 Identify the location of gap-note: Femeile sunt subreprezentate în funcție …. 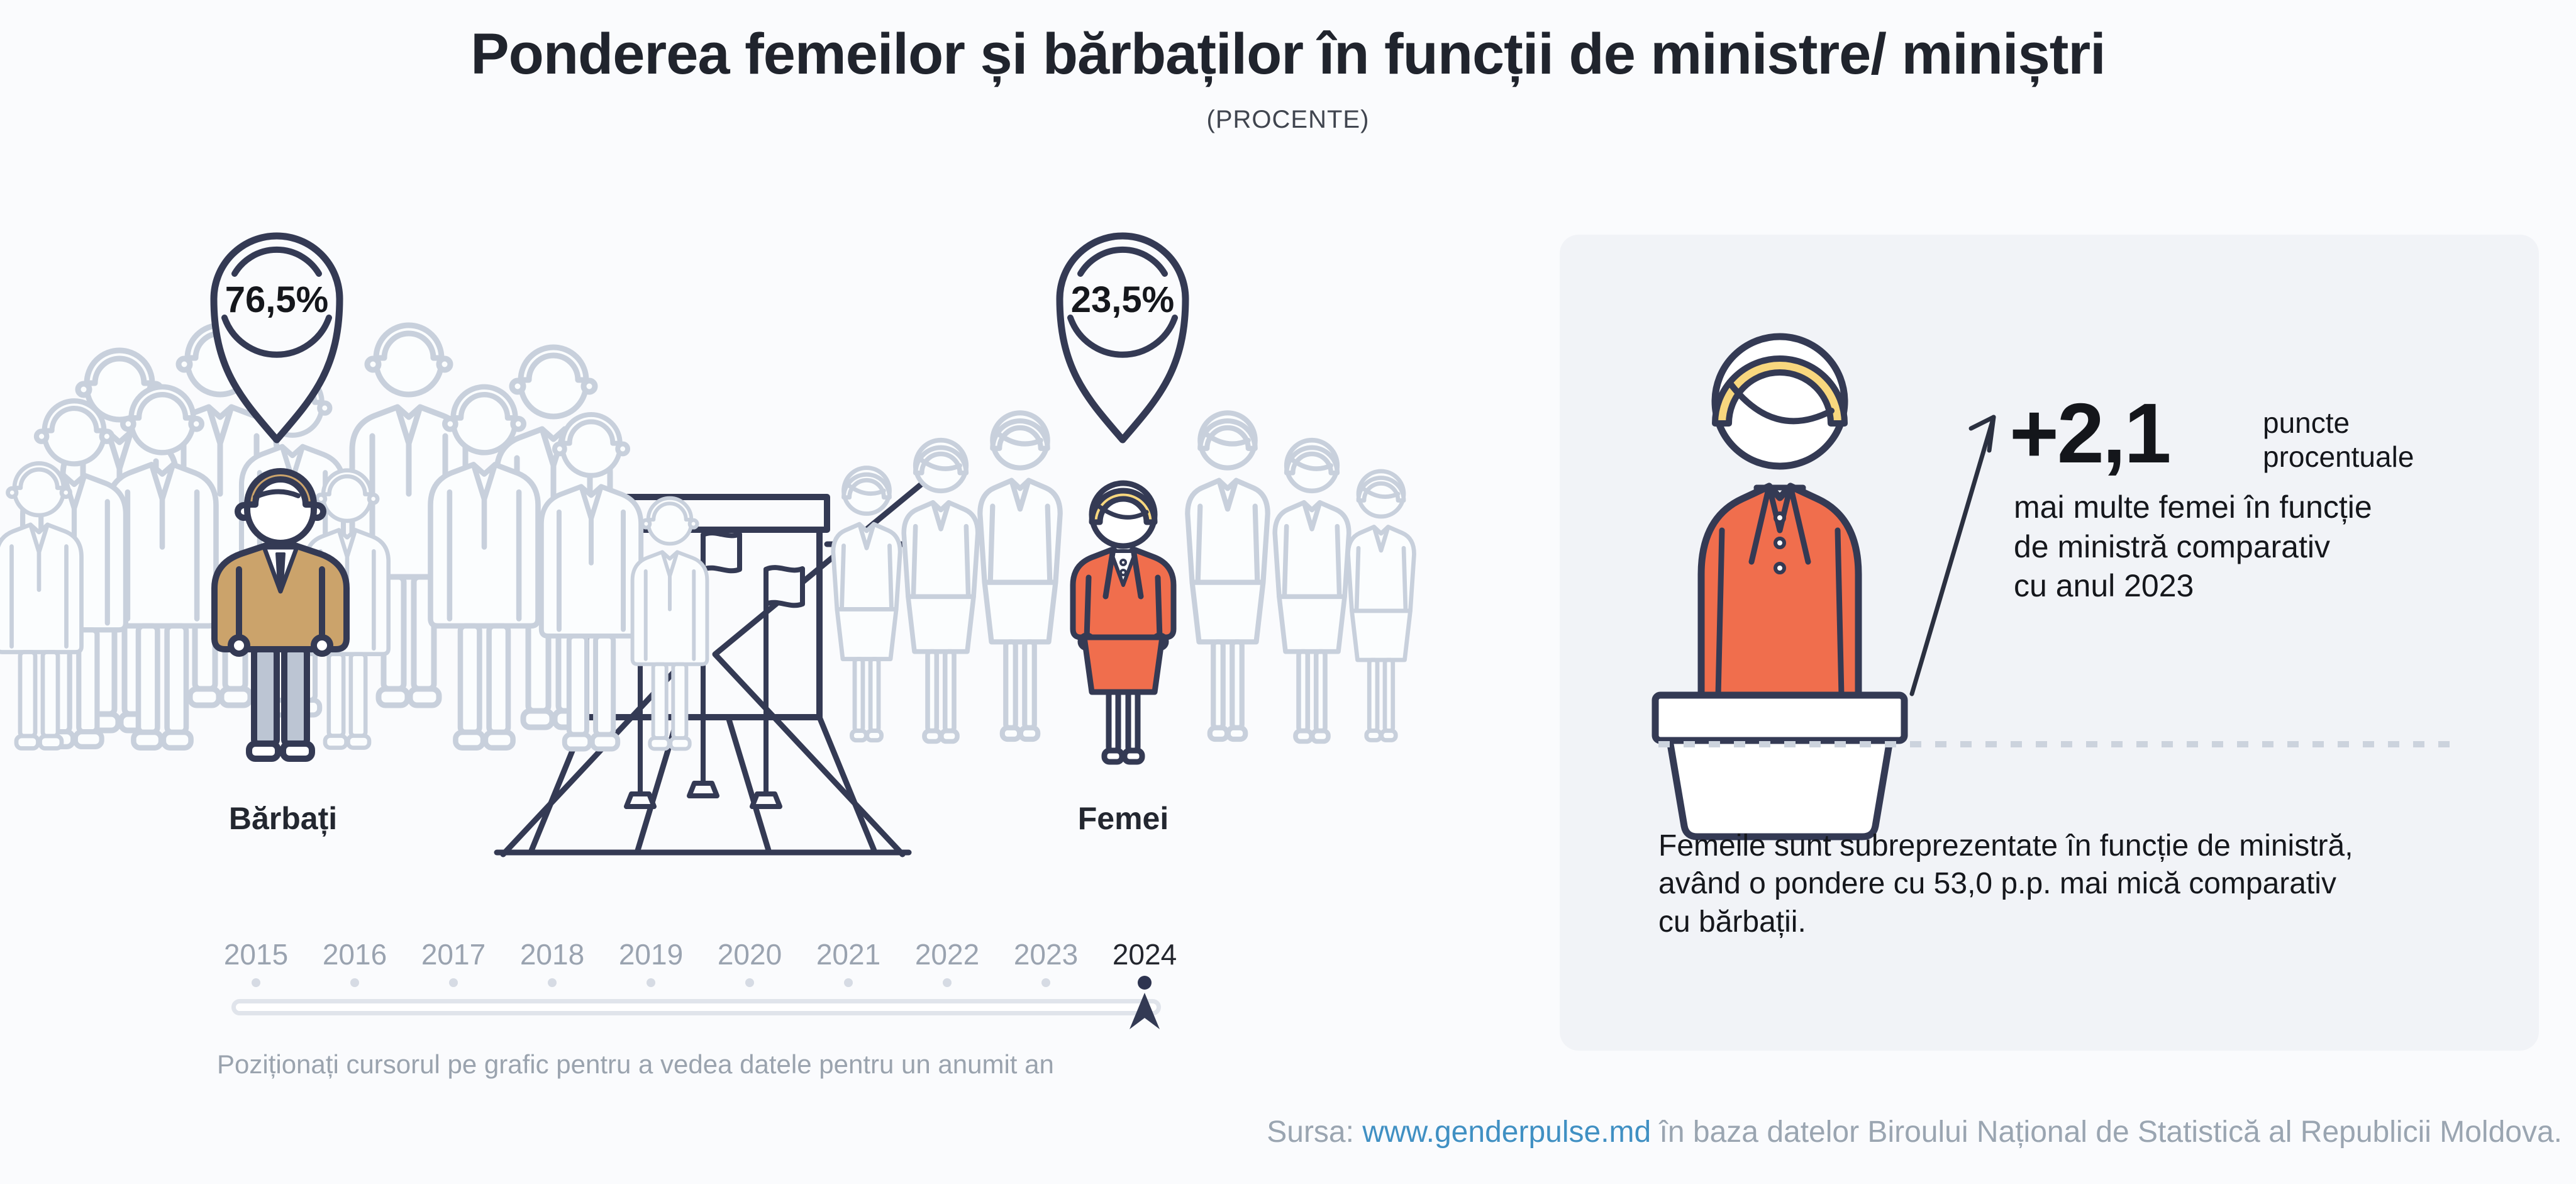
(2005, 884).